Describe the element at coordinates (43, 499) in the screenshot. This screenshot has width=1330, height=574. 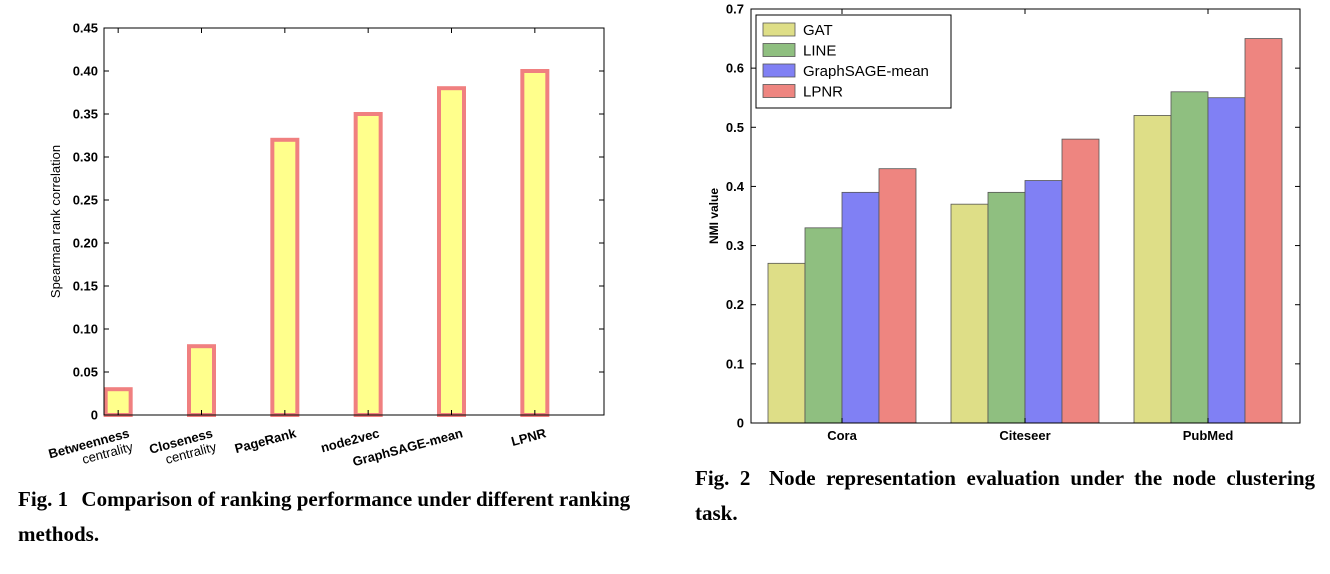
I see `figure-1-label: Fig. 1` at that location.